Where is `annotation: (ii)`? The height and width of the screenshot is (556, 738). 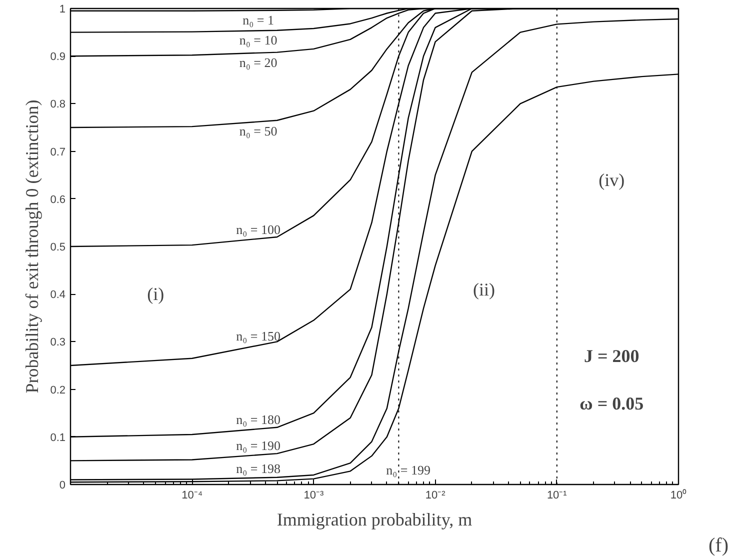
annotation: (ii) is located at coordinates (483, 289).